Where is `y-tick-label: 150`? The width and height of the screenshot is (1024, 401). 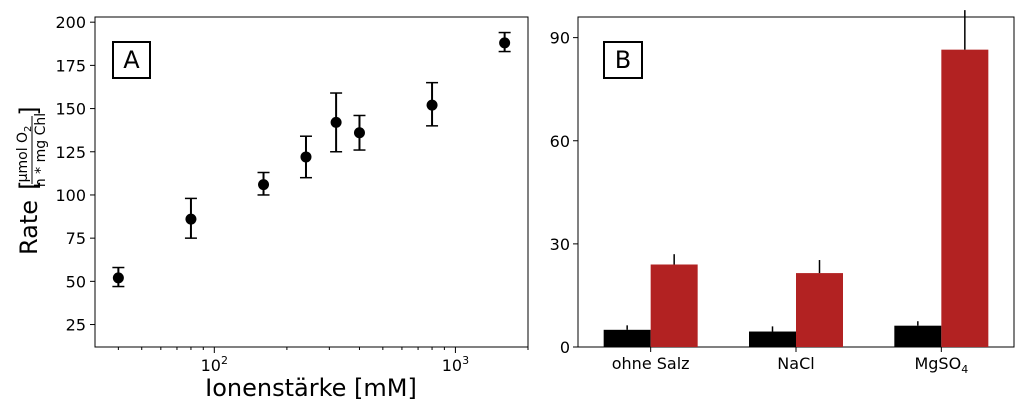 y-tick-label: 150 is located at coordinates (70, 109).